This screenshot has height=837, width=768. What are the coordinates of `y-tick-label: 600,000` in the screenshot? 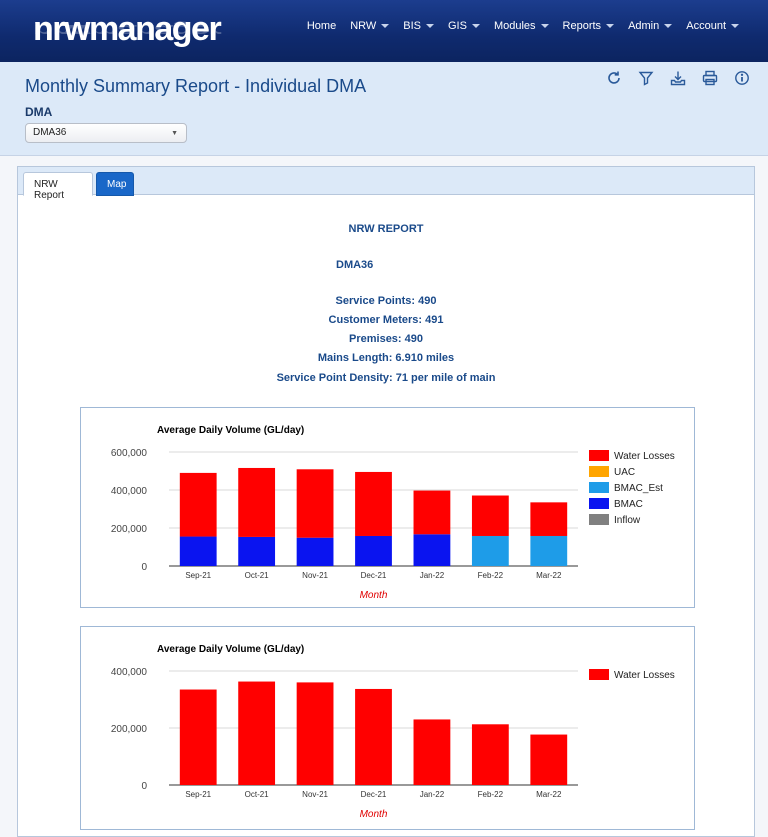 It's located at (129, 453).